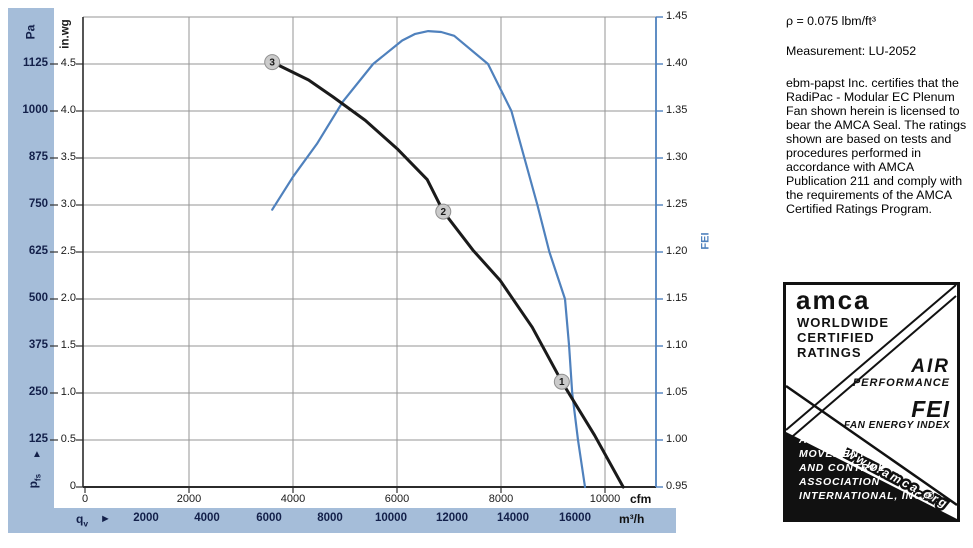 This screenshot has width=973, height=548. What do you see at coordinates (38, 392) in the screenshot?
I see `pa-tick-label: 250` at bounding box center [38, 392].